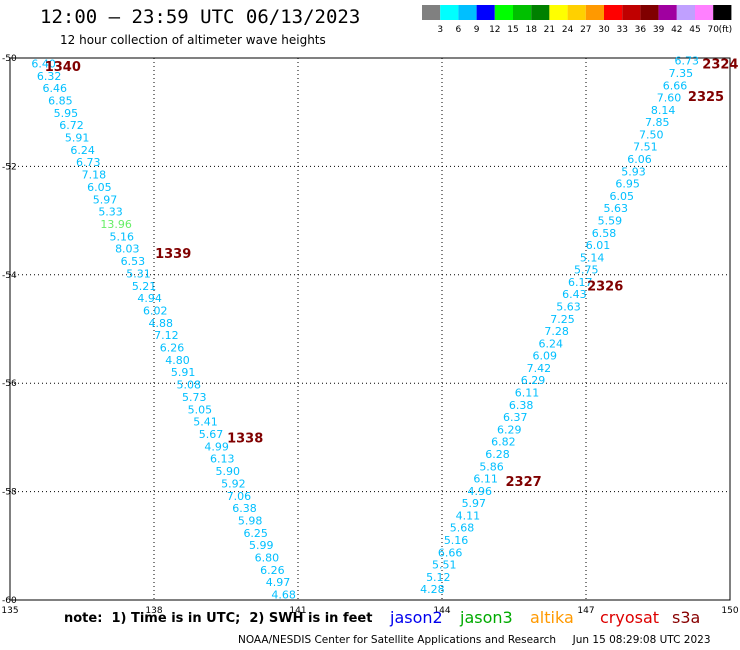 This screenshot has height=650, width=740. What do you see at coordinates (261, 545) in the screenshot?
I see `wave-height-point: 5.99` at bounding box center [261, 545].